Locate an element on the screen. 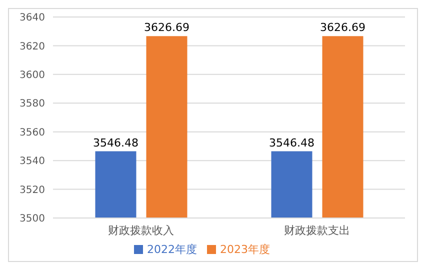  legend-label: 2023年度 is located at coordinates (245, 249).